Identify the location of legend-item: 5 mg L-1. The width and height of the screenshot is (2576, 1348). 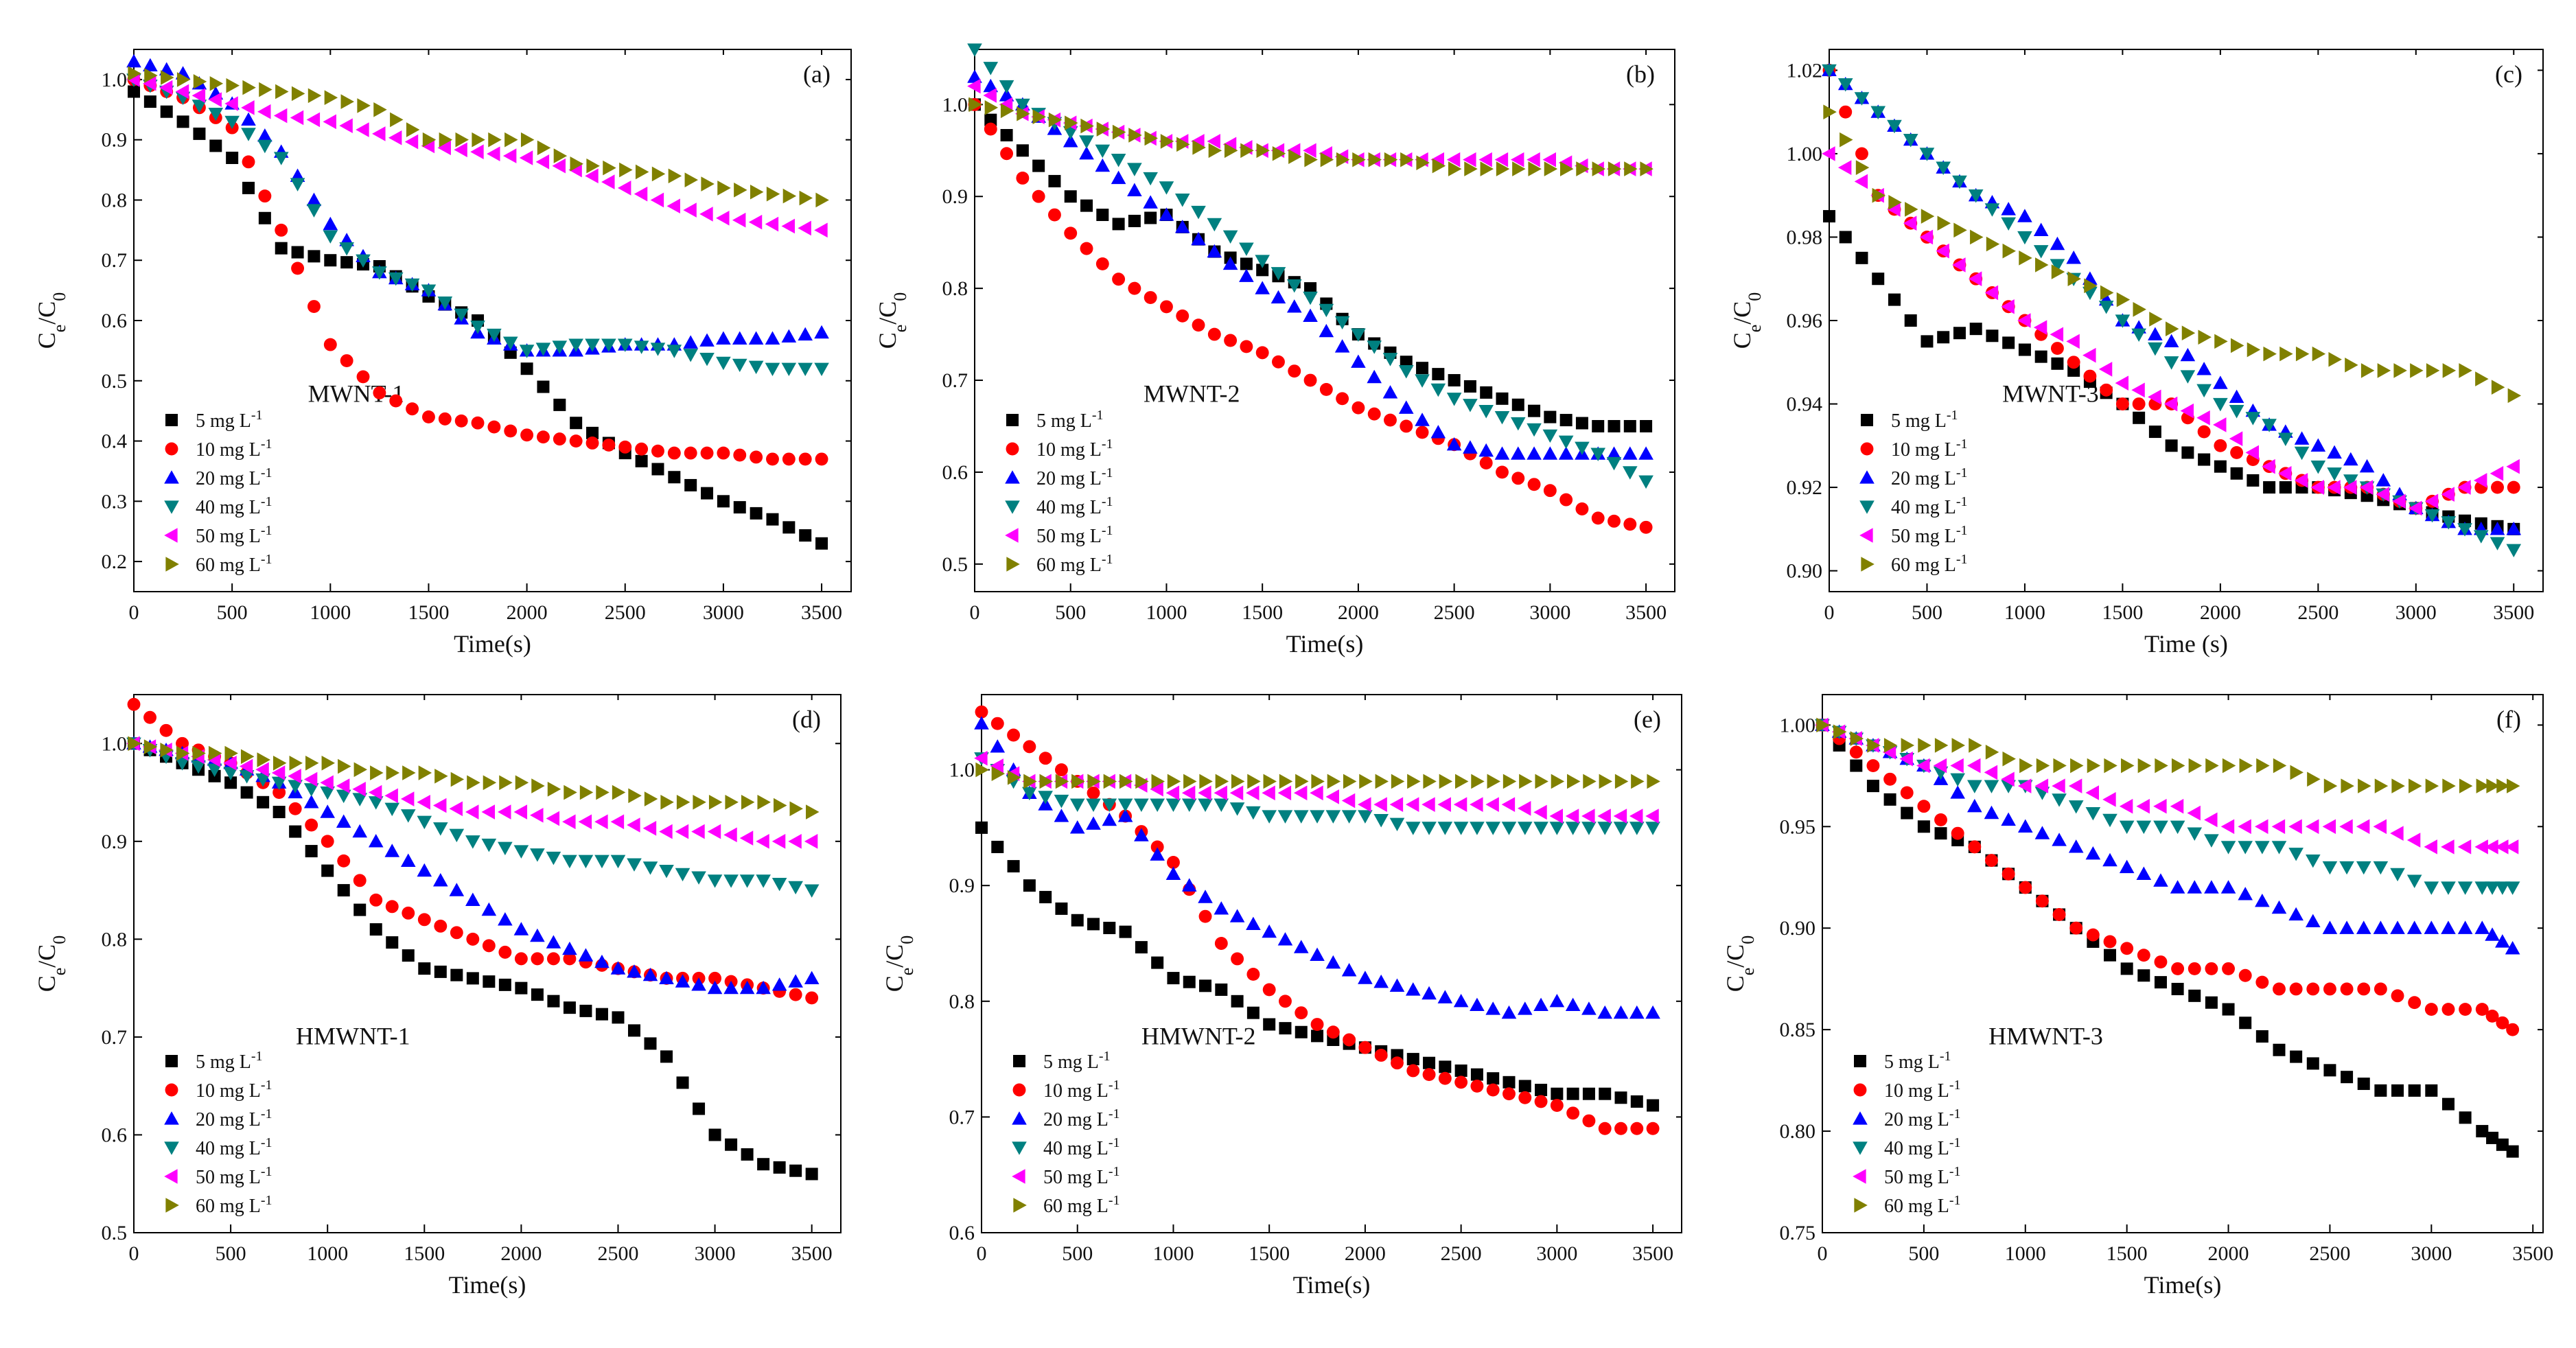
(214, 1061).